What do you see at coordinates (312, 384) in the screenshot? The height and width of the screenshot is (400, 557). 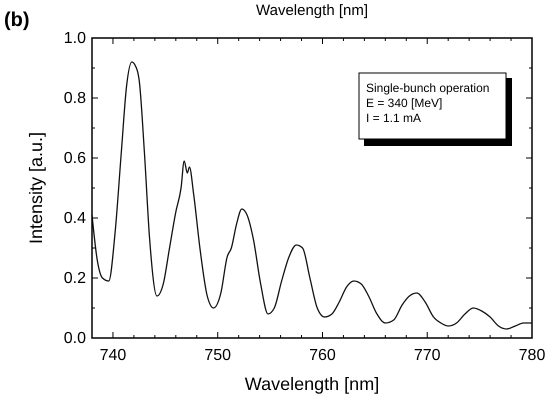 I see `x-axis-title: Wavelength [nm]` at bounding box center [312, 384].